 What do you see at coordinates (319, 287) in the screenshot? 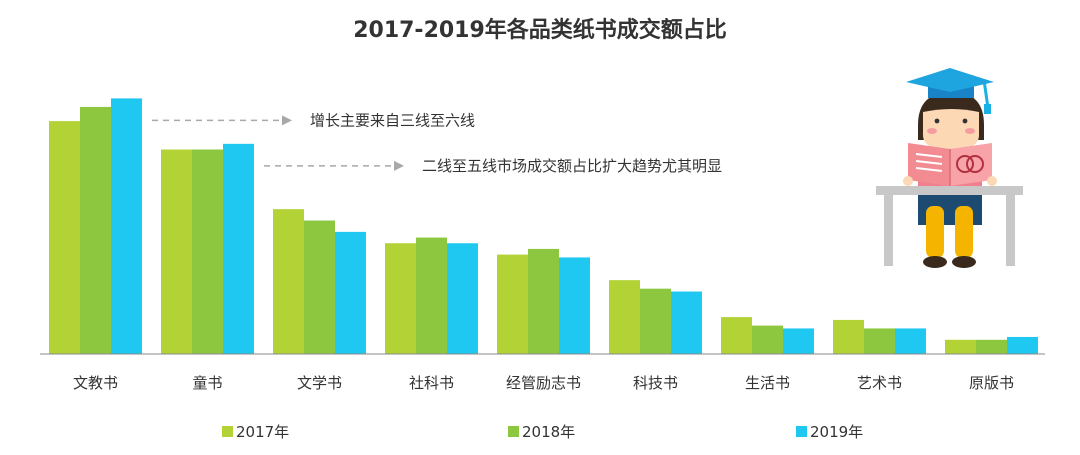
I see `bar-文学书-2018年` at bounding box center [319, 287].